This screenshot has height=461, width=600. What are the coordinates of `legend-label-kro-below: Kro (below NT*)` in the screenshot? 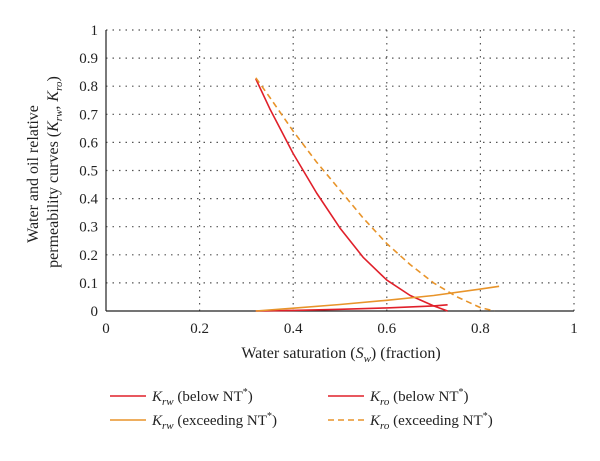 It's located at (419, 397).